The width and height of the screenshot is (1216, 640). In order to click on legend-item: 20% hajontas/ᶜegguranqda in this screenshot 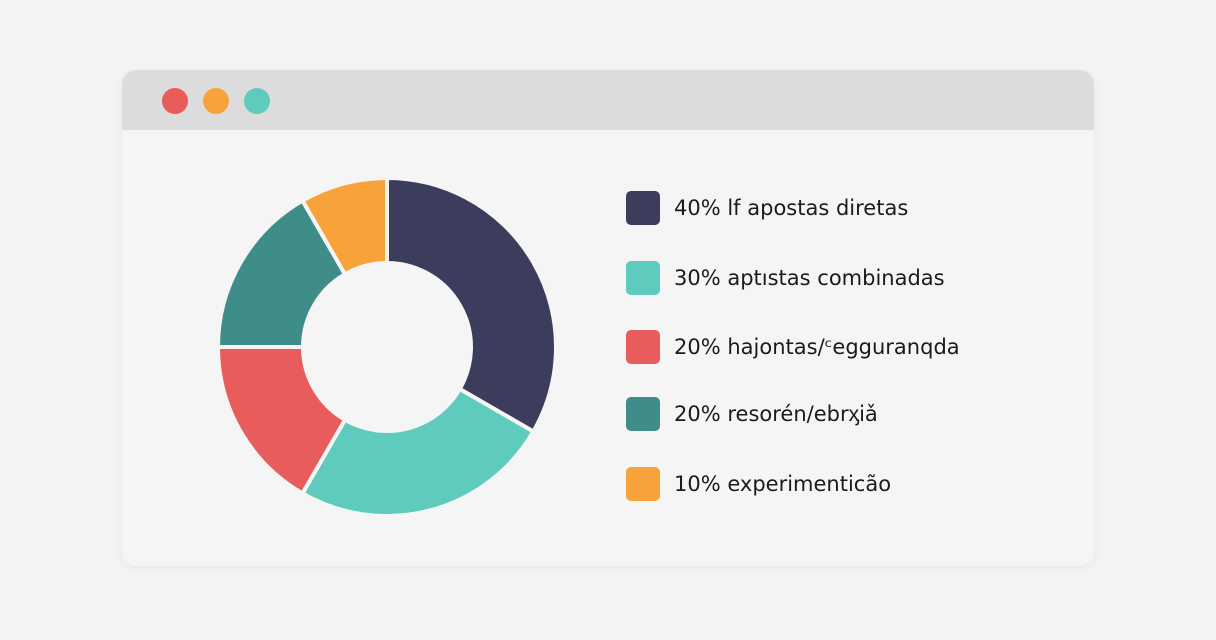, I will do `click(846, 347)`.